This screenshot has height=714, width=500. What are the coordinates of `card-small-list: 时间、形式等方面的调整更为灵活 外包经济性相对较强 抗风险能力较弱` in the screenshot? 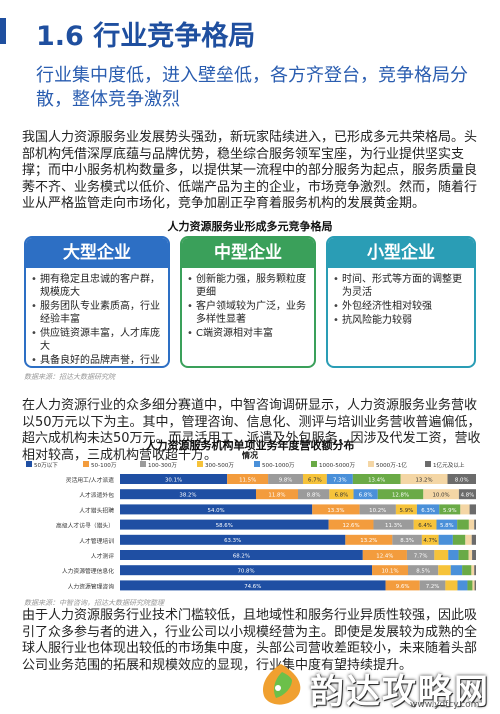 It's located at (401, 297).